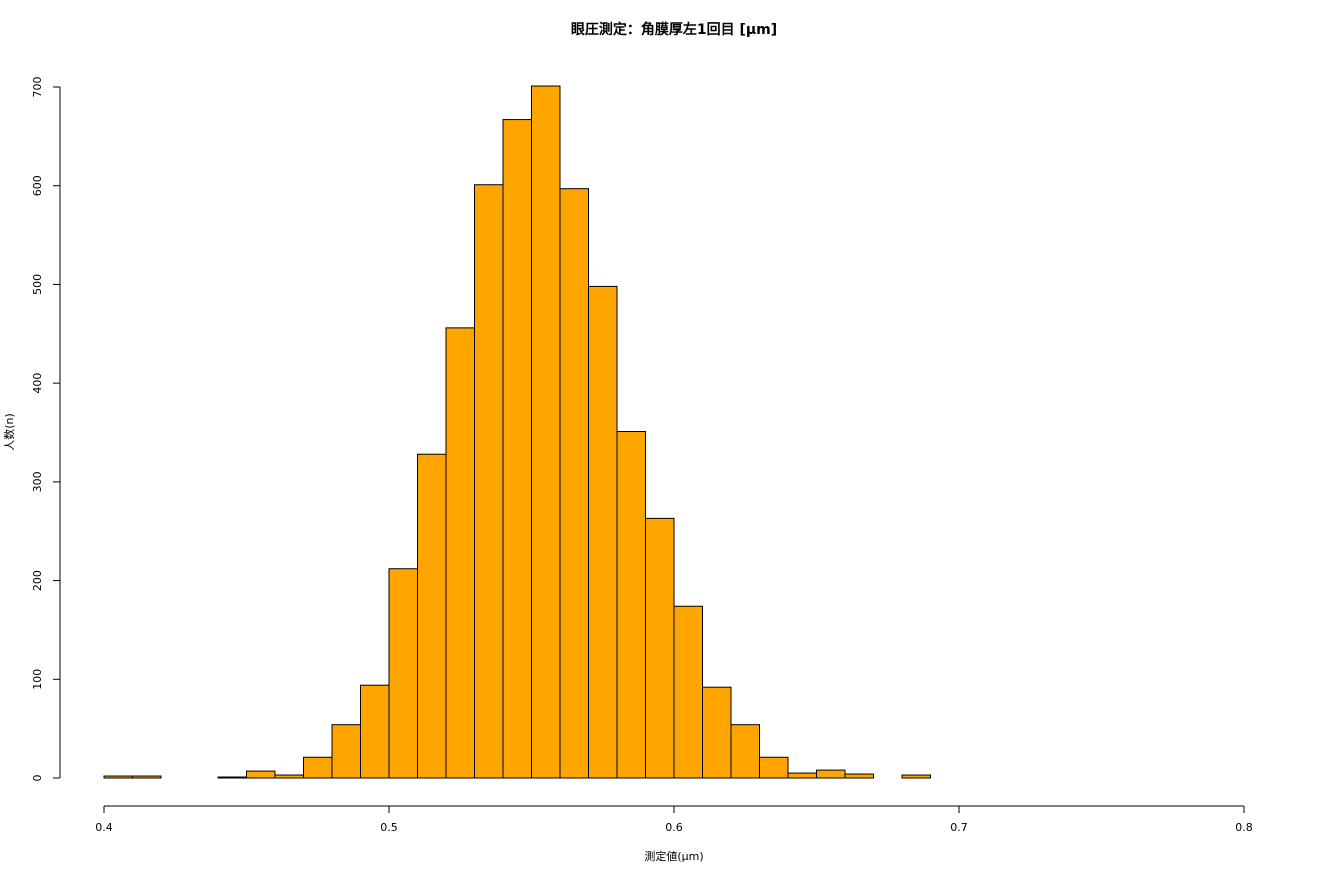 The width and height of the screenshot is (1320, 880). What do you see at coordinates (1244, 827) in the screenshot?
I see `x-tick-label: 0.8` at bounding box center [1244, 827].